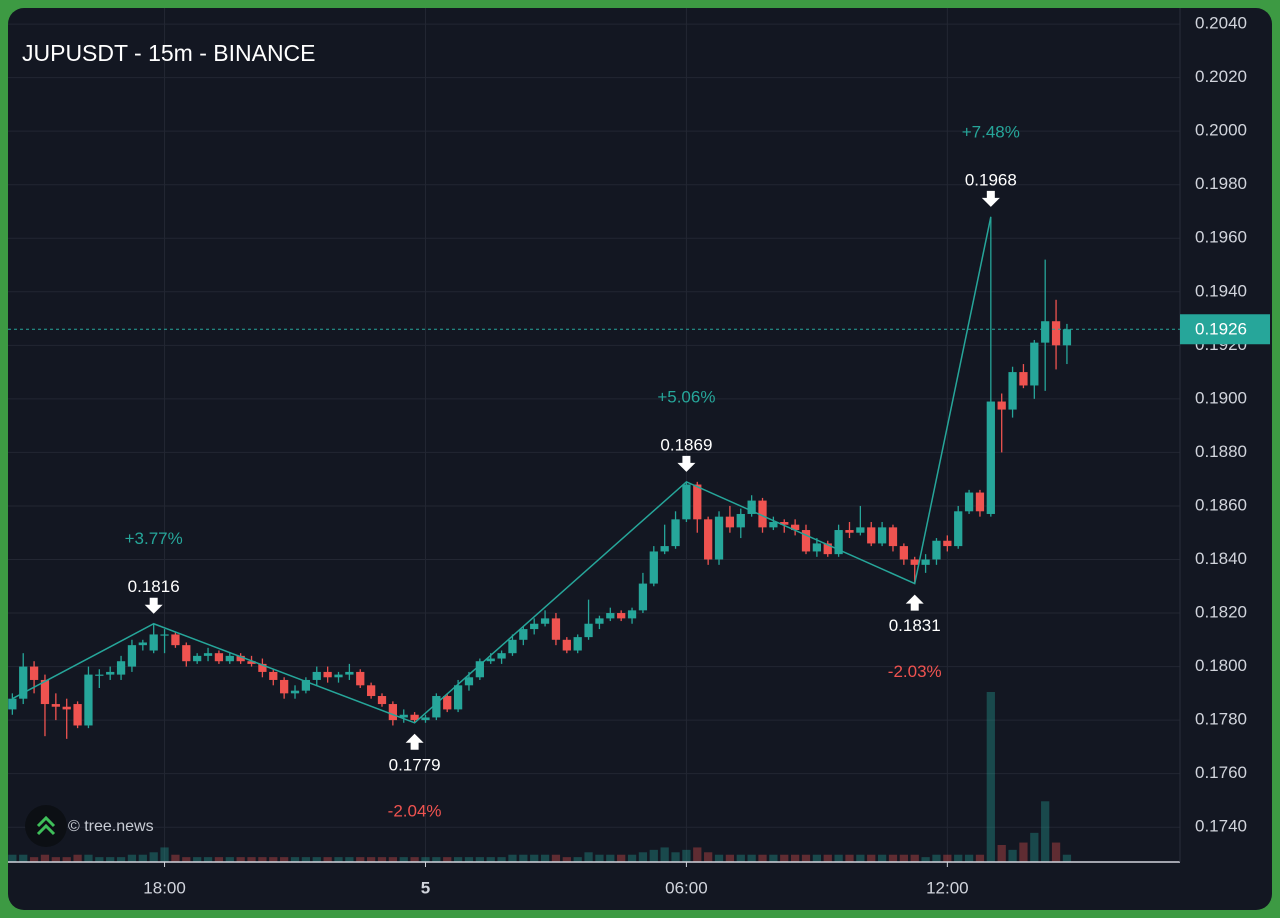  What do you see at coordinates (686, 887) in the screenshot?
I see `x-tick-label: 06:00` at bounding box center [686, 887].